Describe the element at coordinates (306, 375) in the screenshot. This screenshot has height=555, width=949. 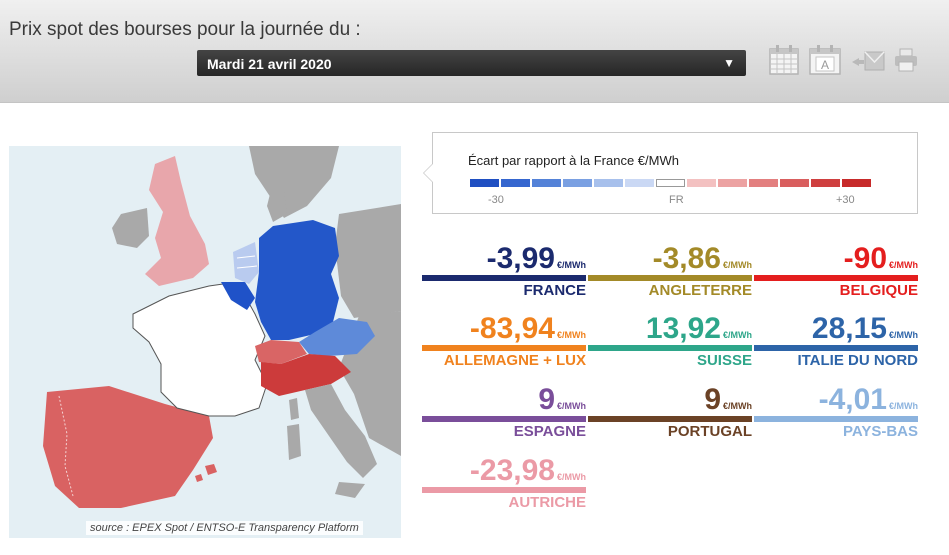
I see `map-italy-north` at that location.